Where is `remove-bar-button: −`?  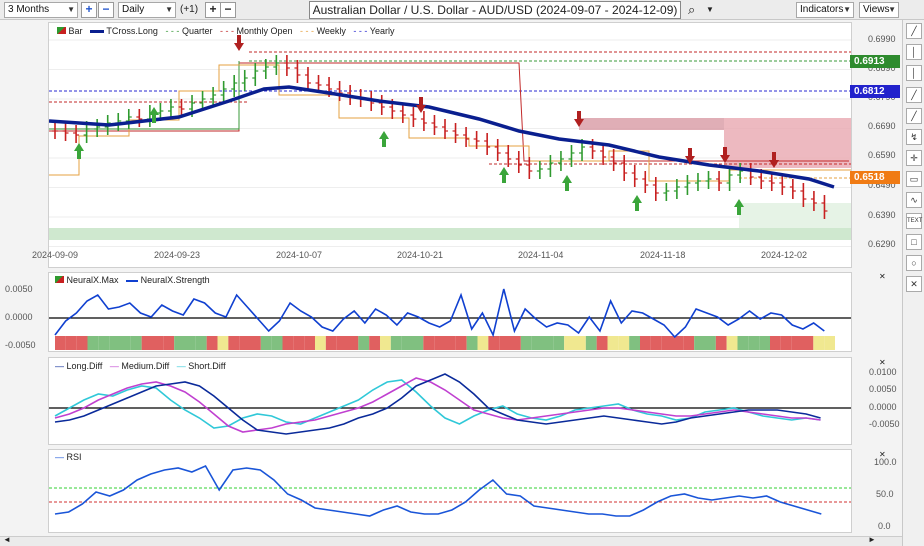
remove-bar-button: − is located at coordinates (228, 10).